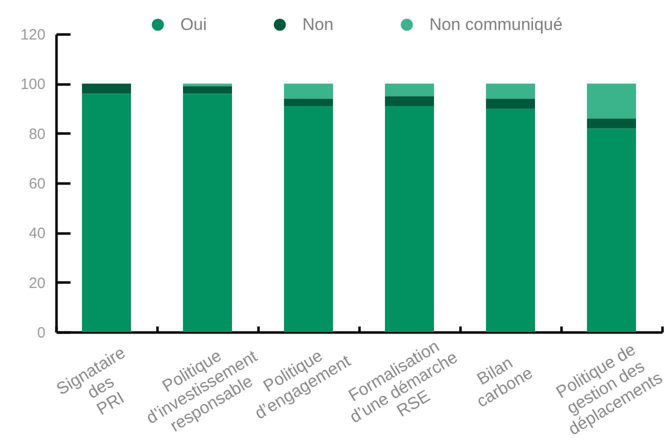  I want to click on legend-label: Non, so click(318, 24).